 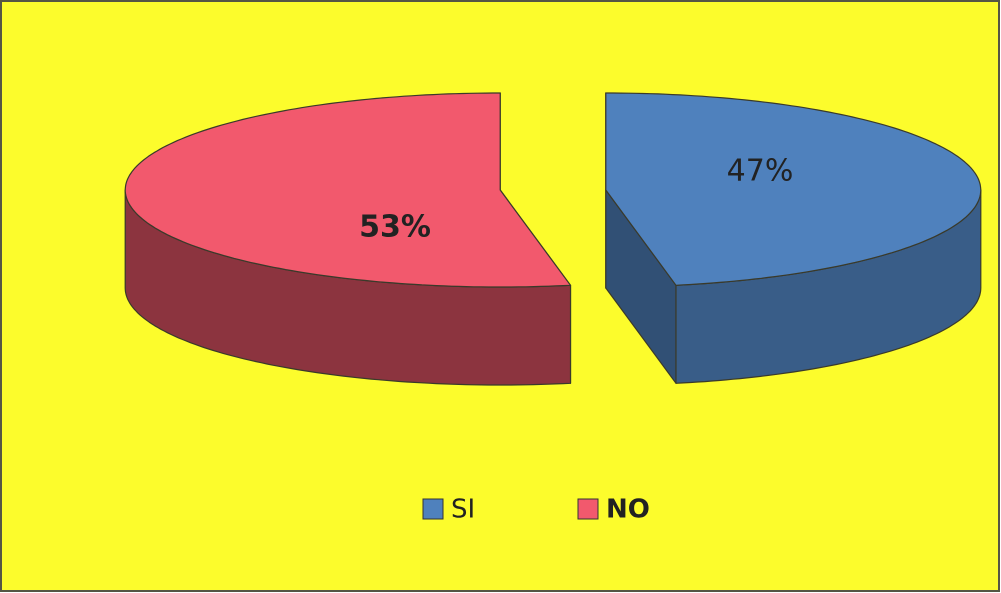 I want to click on legend-label: NO, so click(x=628, y=510).